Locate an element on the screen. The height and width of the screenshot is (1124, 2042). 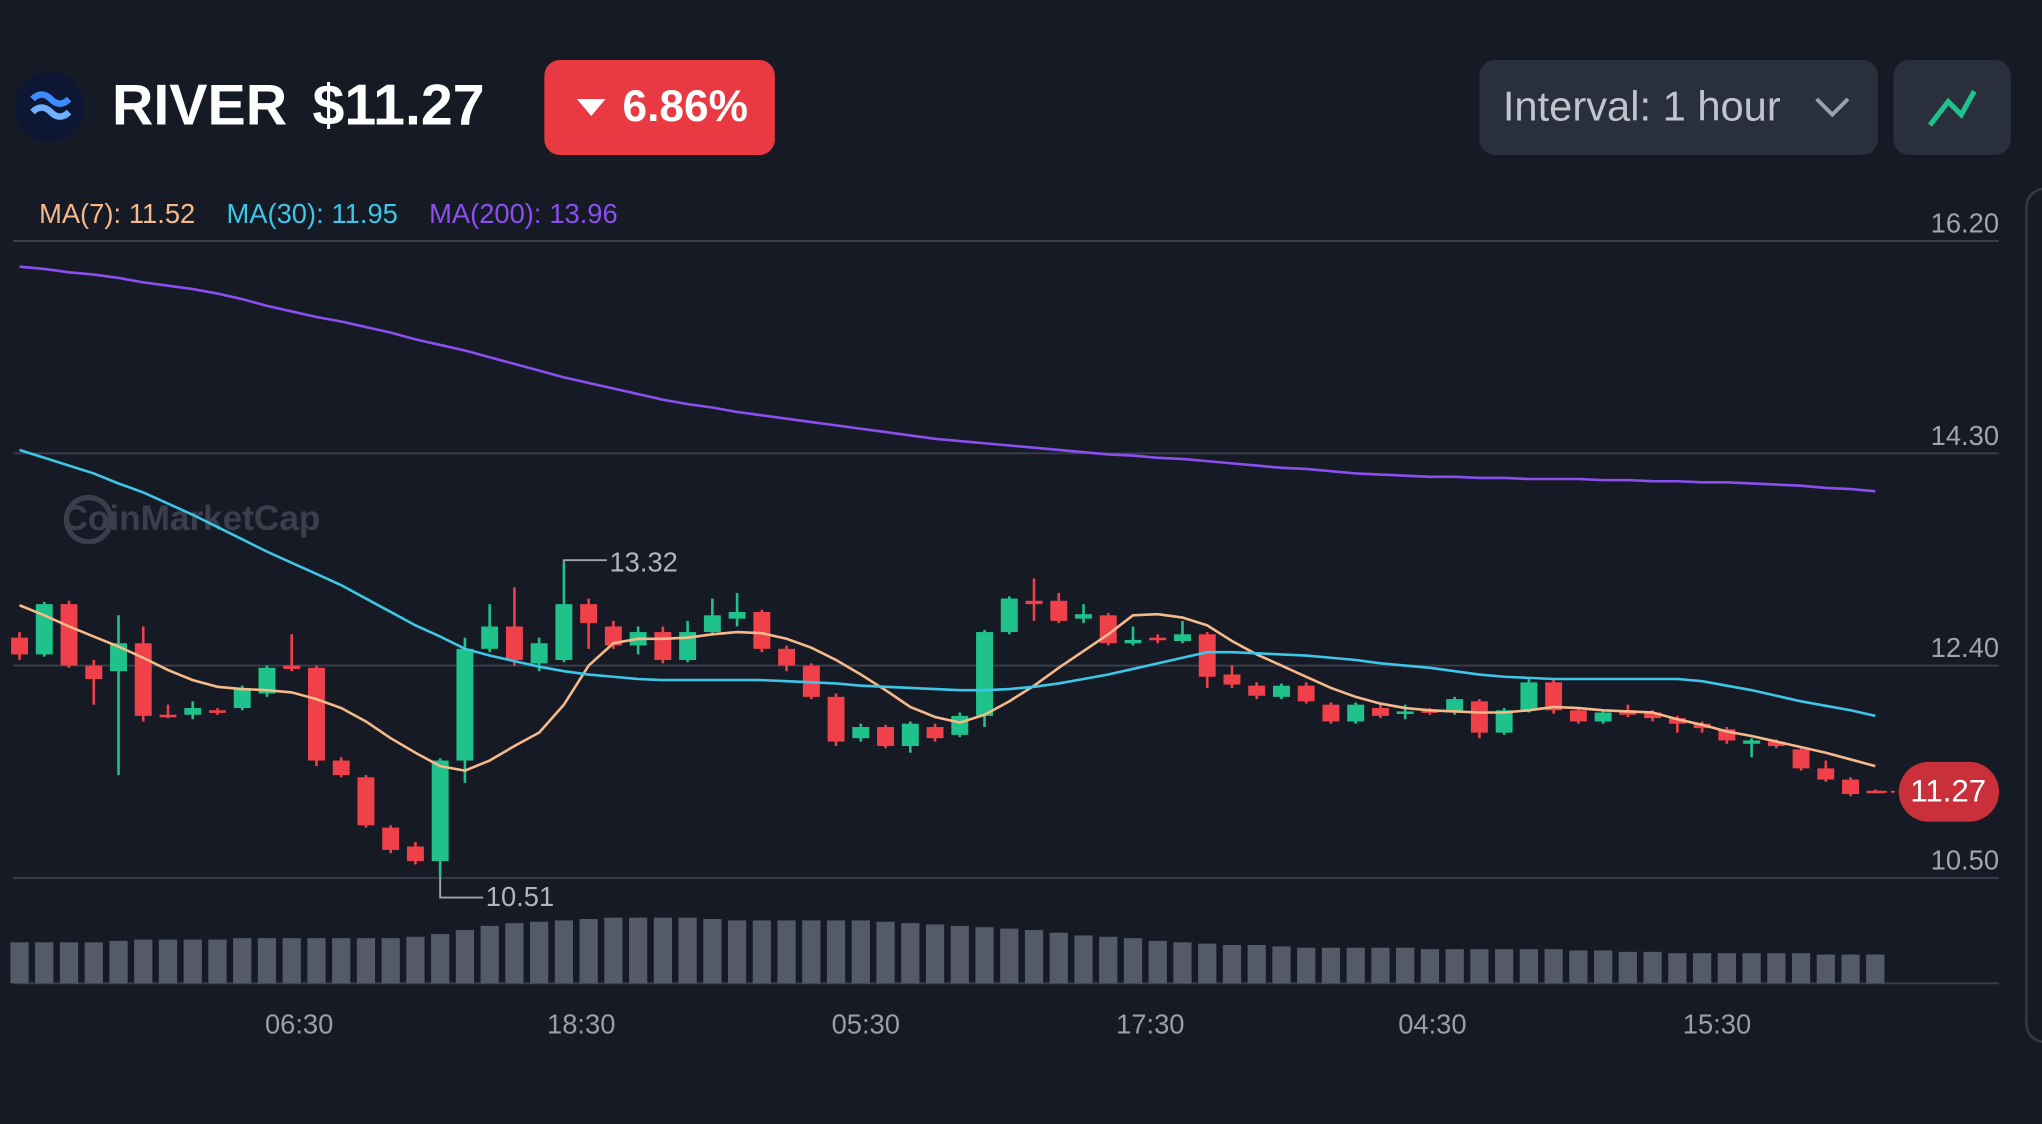
interval-select: Interval: 1 hour is located at coordinates (1678, 107).